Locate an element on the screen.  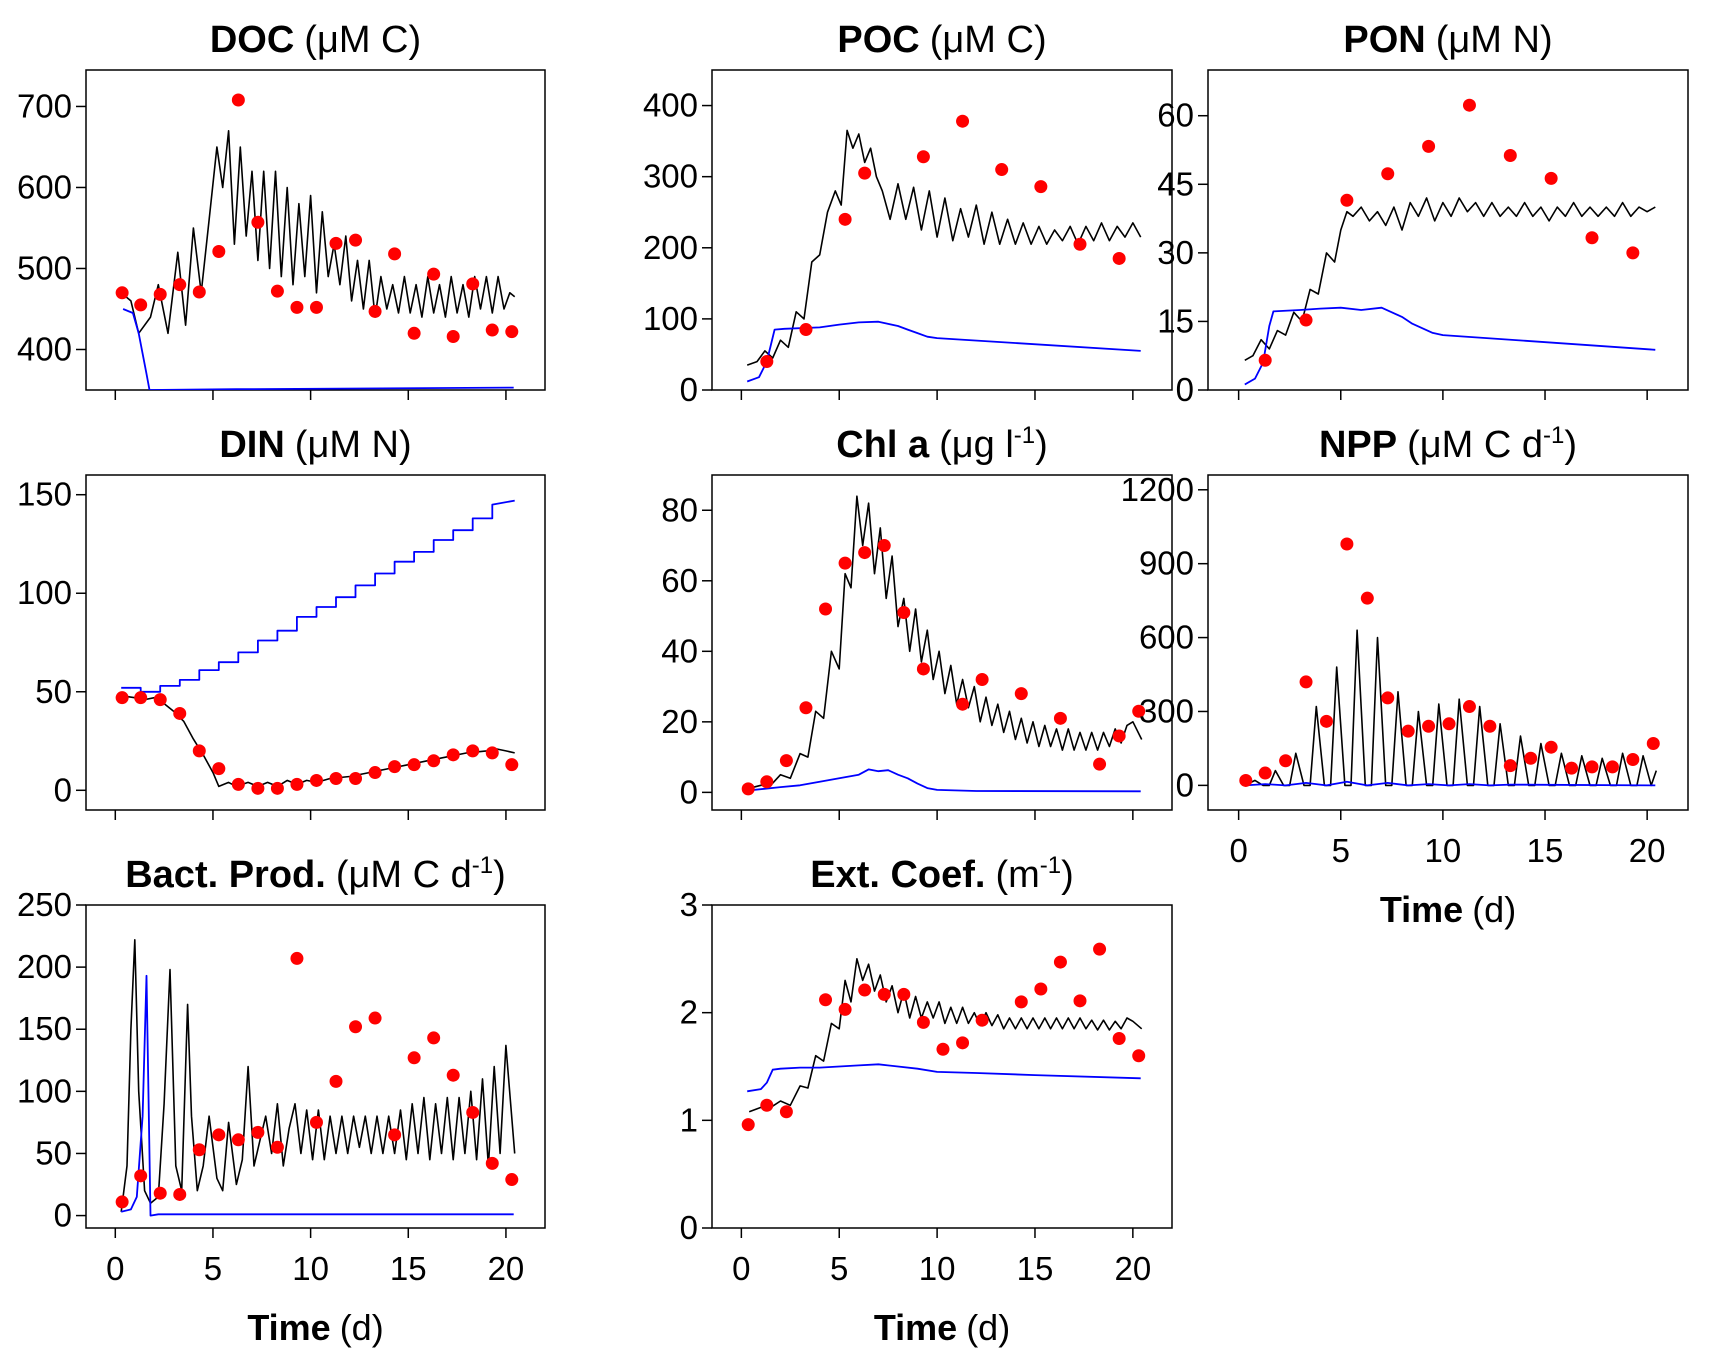
y-tick-label: 3 is located at coordinates (689, 904).